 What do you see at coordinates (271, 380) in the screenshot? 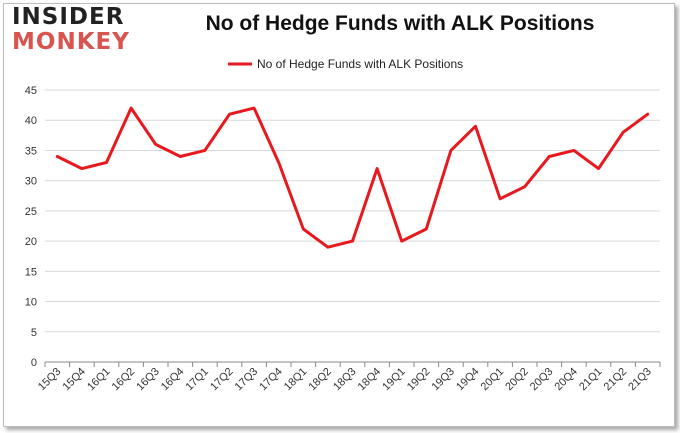
I see `x-tick-label: 17Q4` at bounding box center [271, 380].